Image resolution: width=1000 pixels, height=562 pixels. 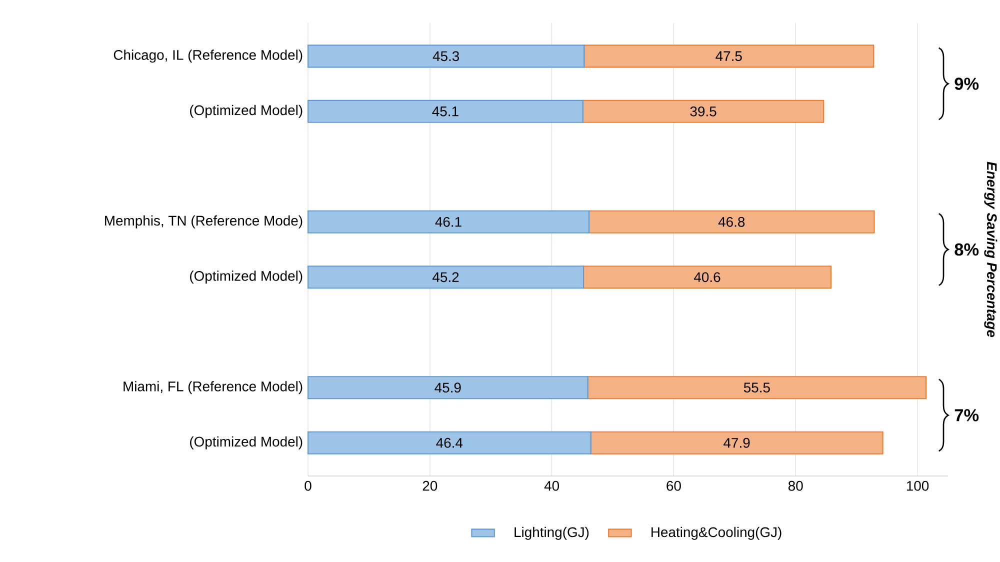 I want to click on legend-label: Lighting(GJ), so click(x=551, y=533).